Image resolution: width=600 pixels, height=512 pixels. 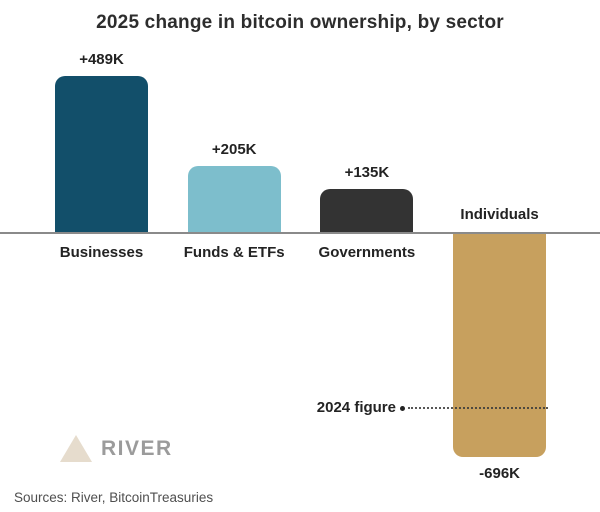 I want to click on bar-funds-etfs, so click(x=234, y=199).